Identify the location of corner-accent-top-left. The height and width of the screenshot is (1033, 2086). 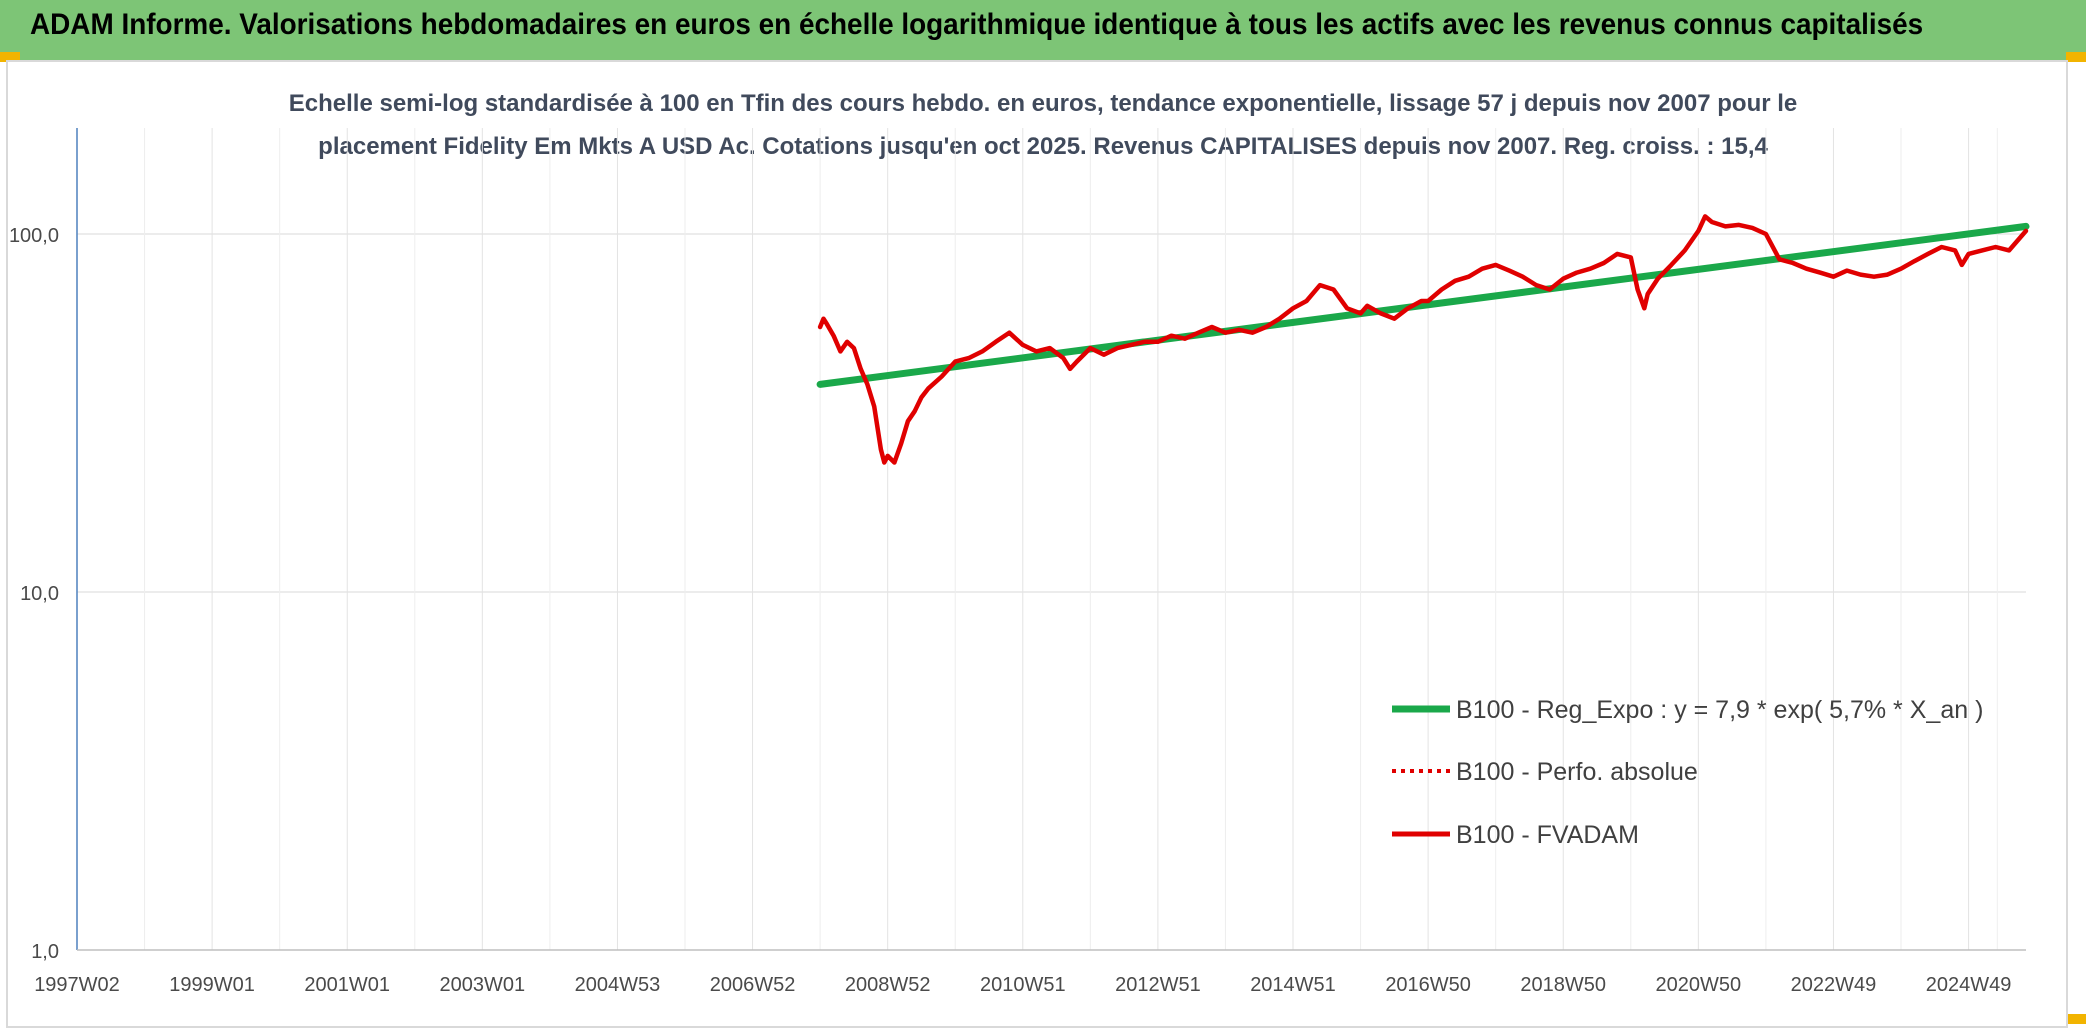
(10, 57).